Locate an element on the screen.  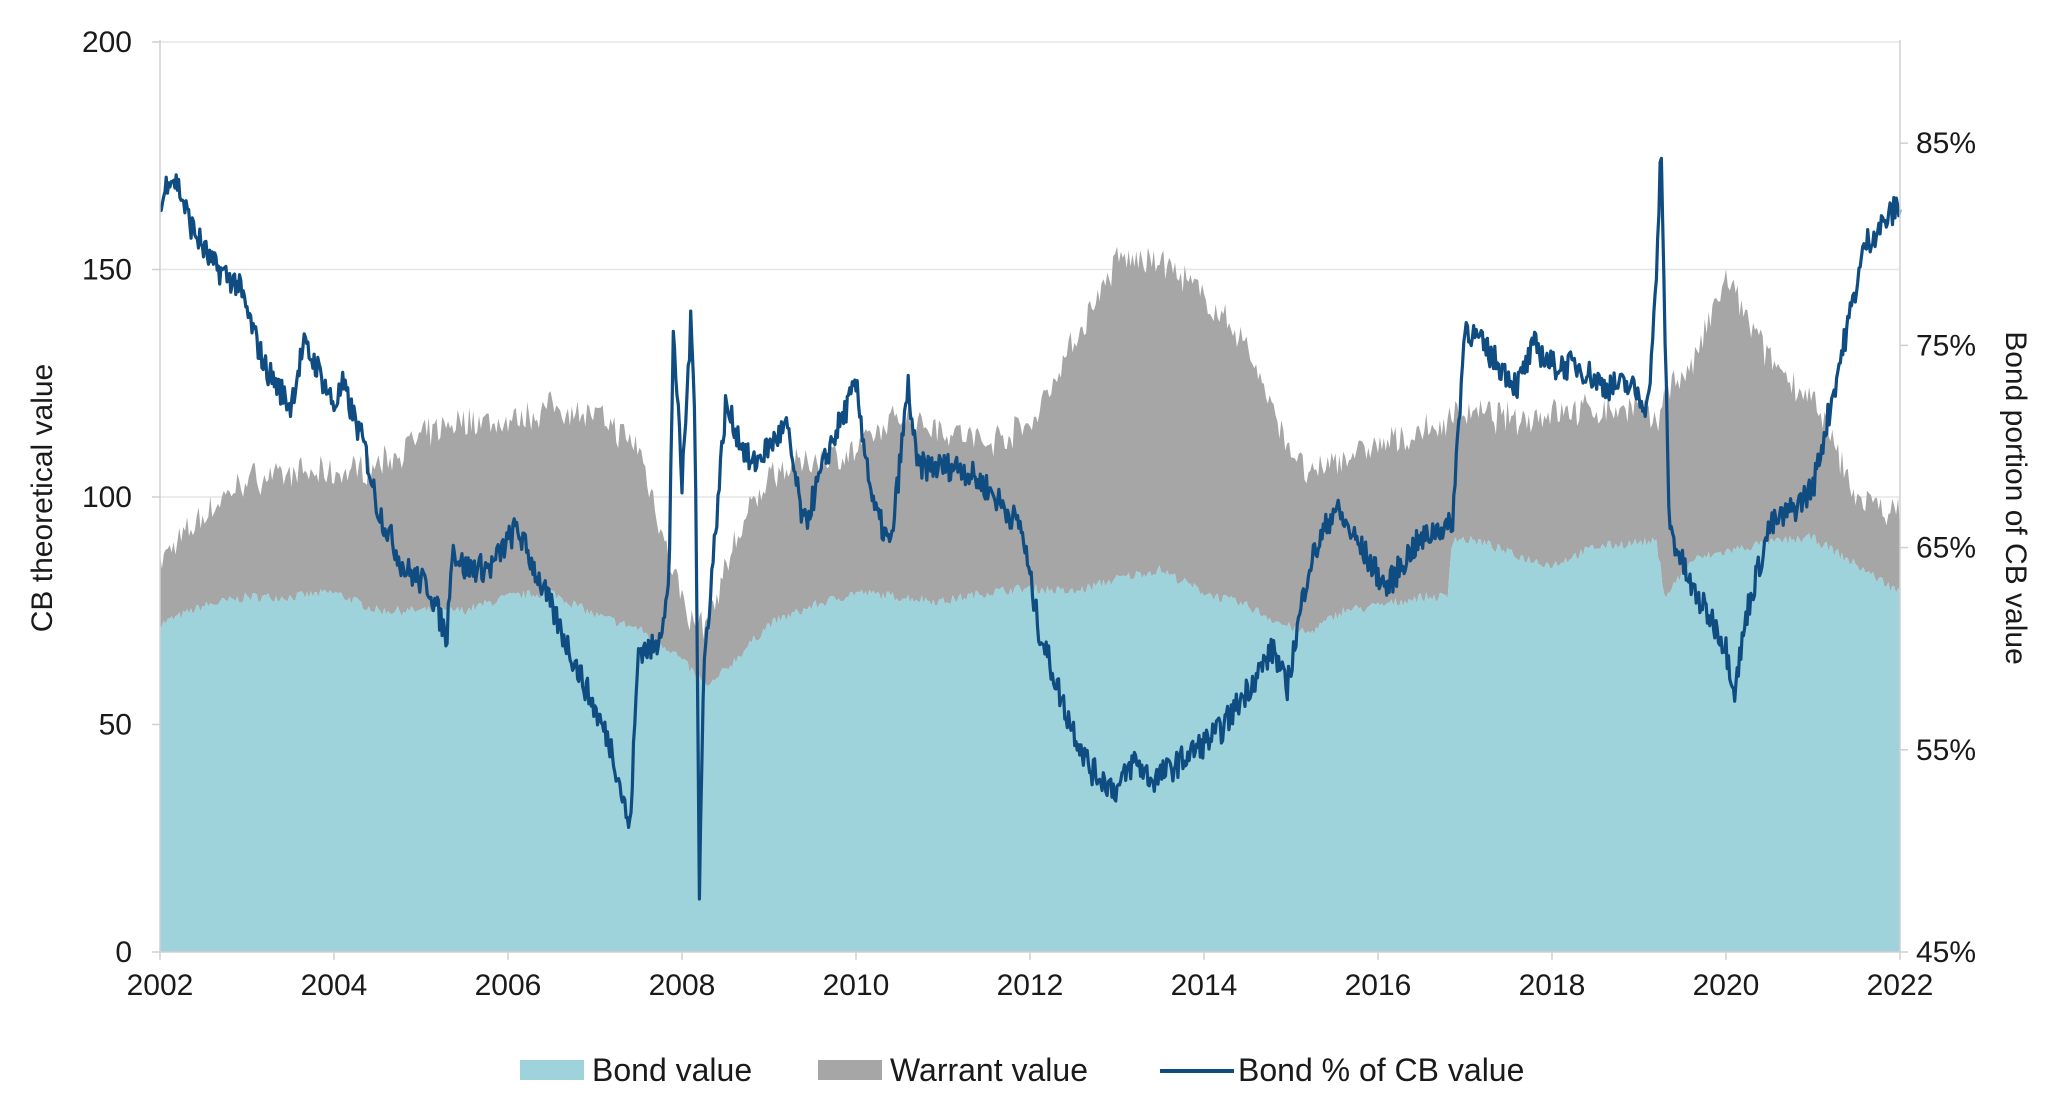
legend-label-pct: Bond % of CB value is located at coordinates (1381, 1070).